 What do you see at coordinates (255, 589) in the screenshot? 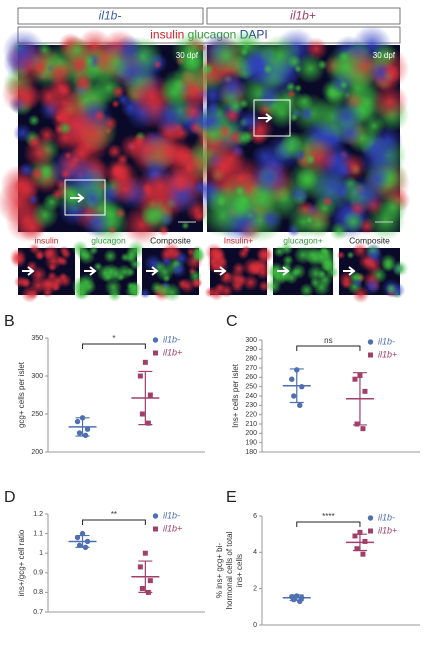
I see `y-tick-label: 2` at bounding box center [255, 589].